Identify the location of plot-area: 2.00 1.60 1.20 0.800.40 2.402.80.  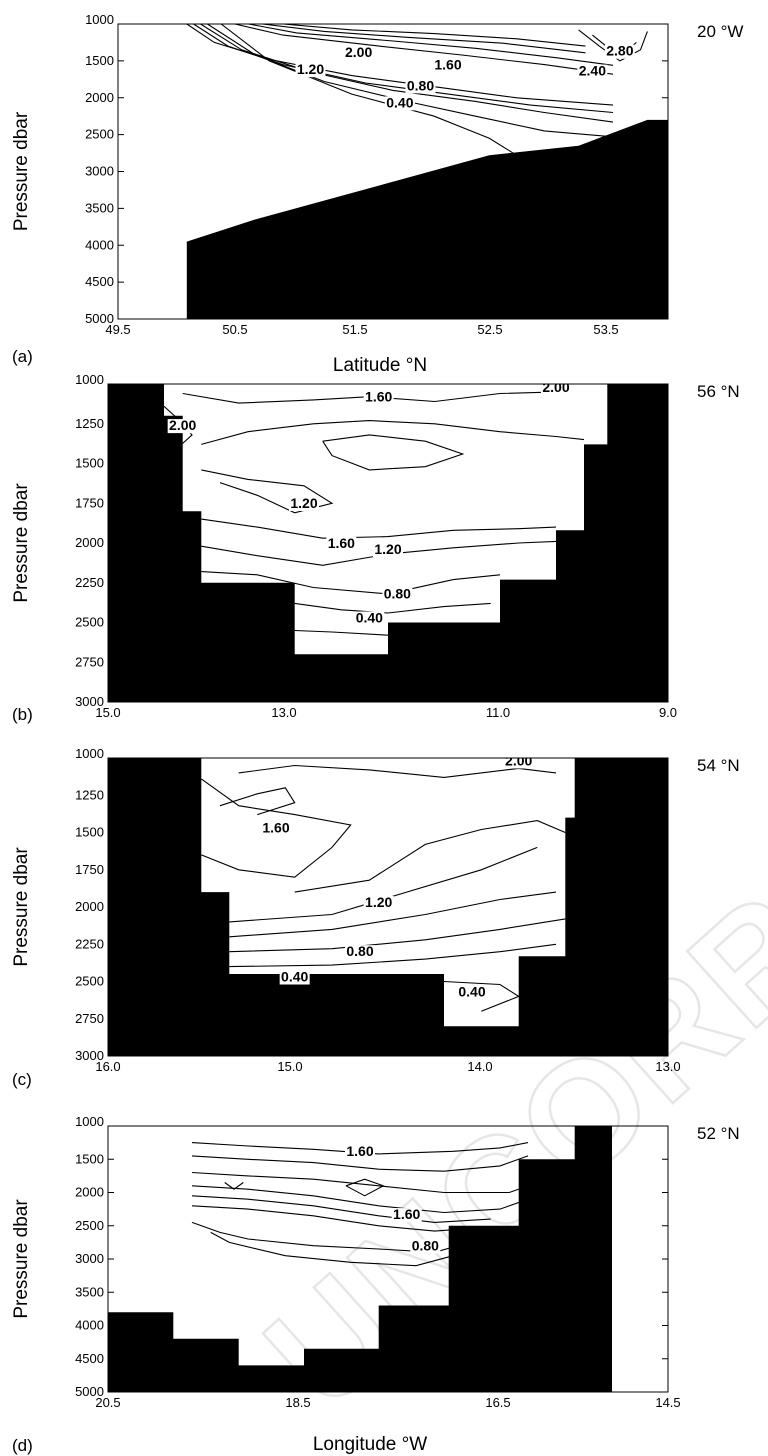
(427, 171).